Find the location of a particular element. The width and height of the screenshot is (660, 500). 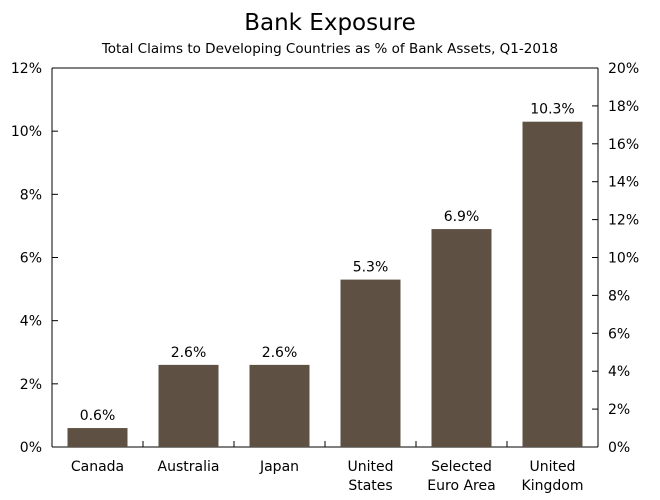

y-tick-label: 6% is located at coordinates (31, 259).